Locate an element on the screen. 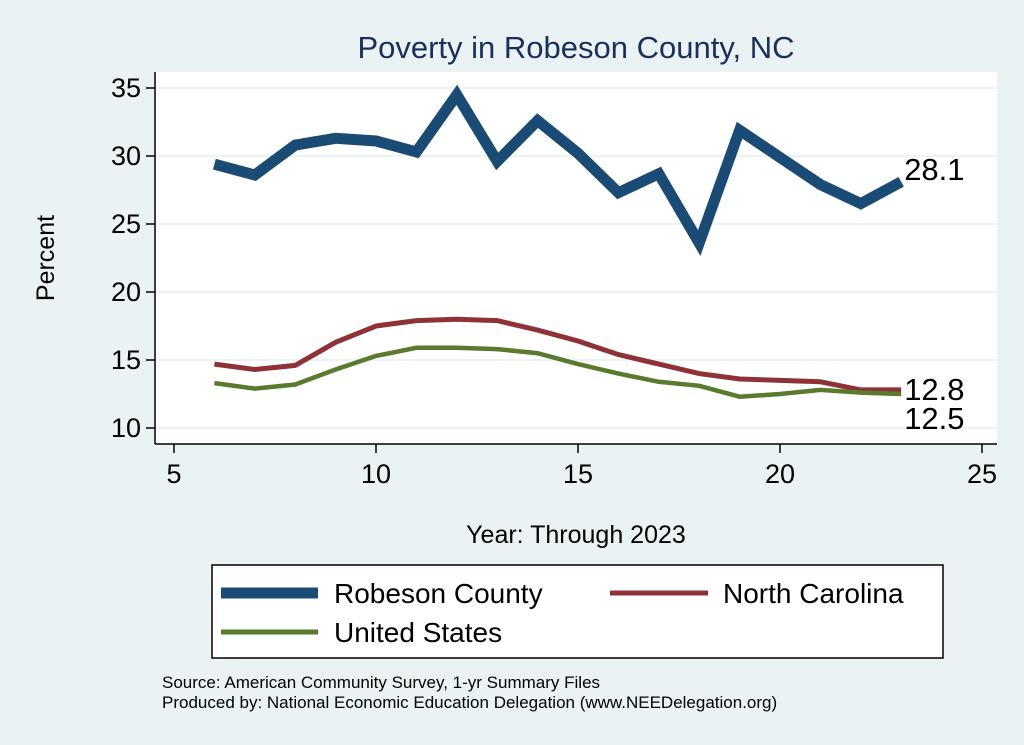 The width and height of the screenshot is (1024, 745). y-tick-label-15: 15 is located at coordinates (126, 360).